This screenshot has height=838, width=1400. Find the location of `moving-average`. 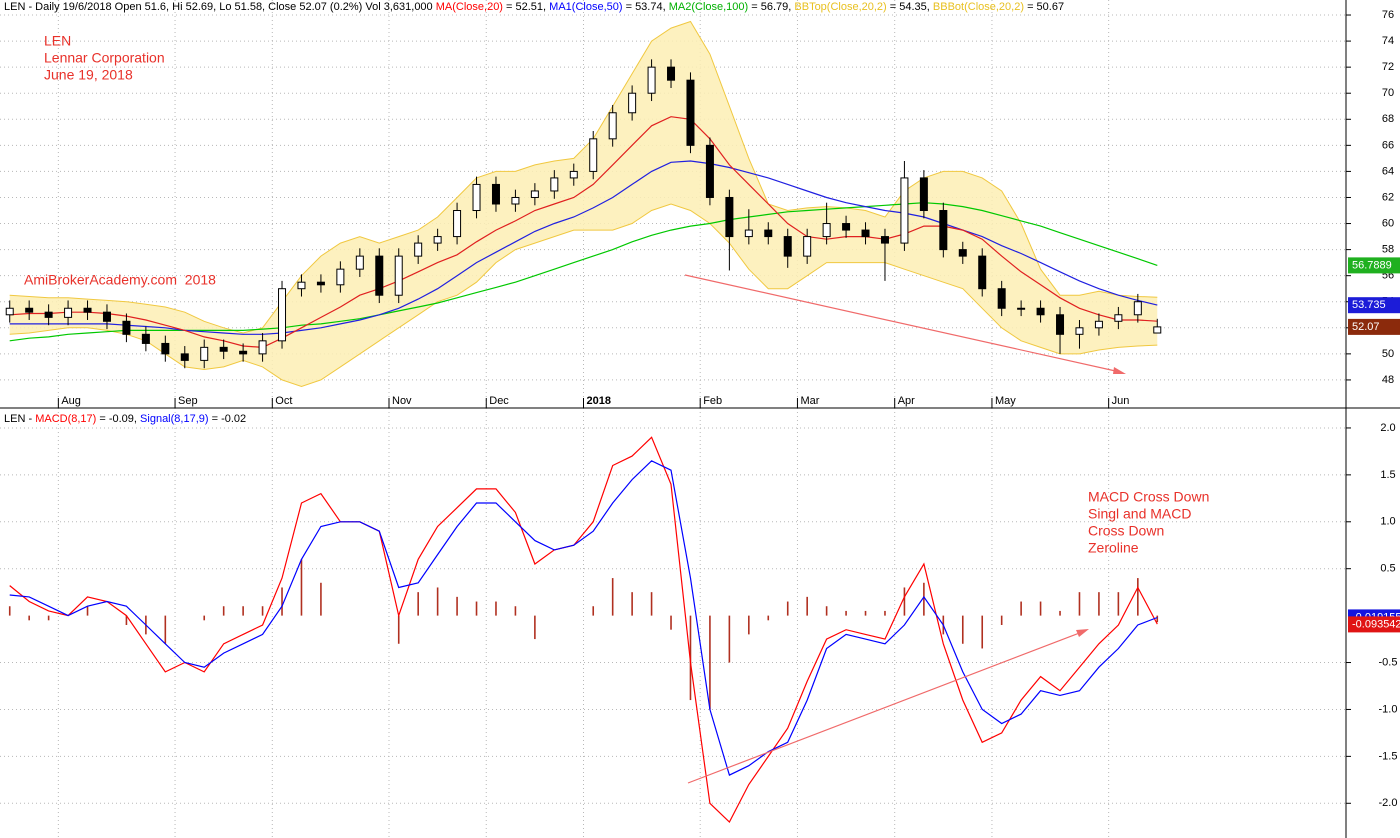

moving-average is located at coordinates (583, 272).